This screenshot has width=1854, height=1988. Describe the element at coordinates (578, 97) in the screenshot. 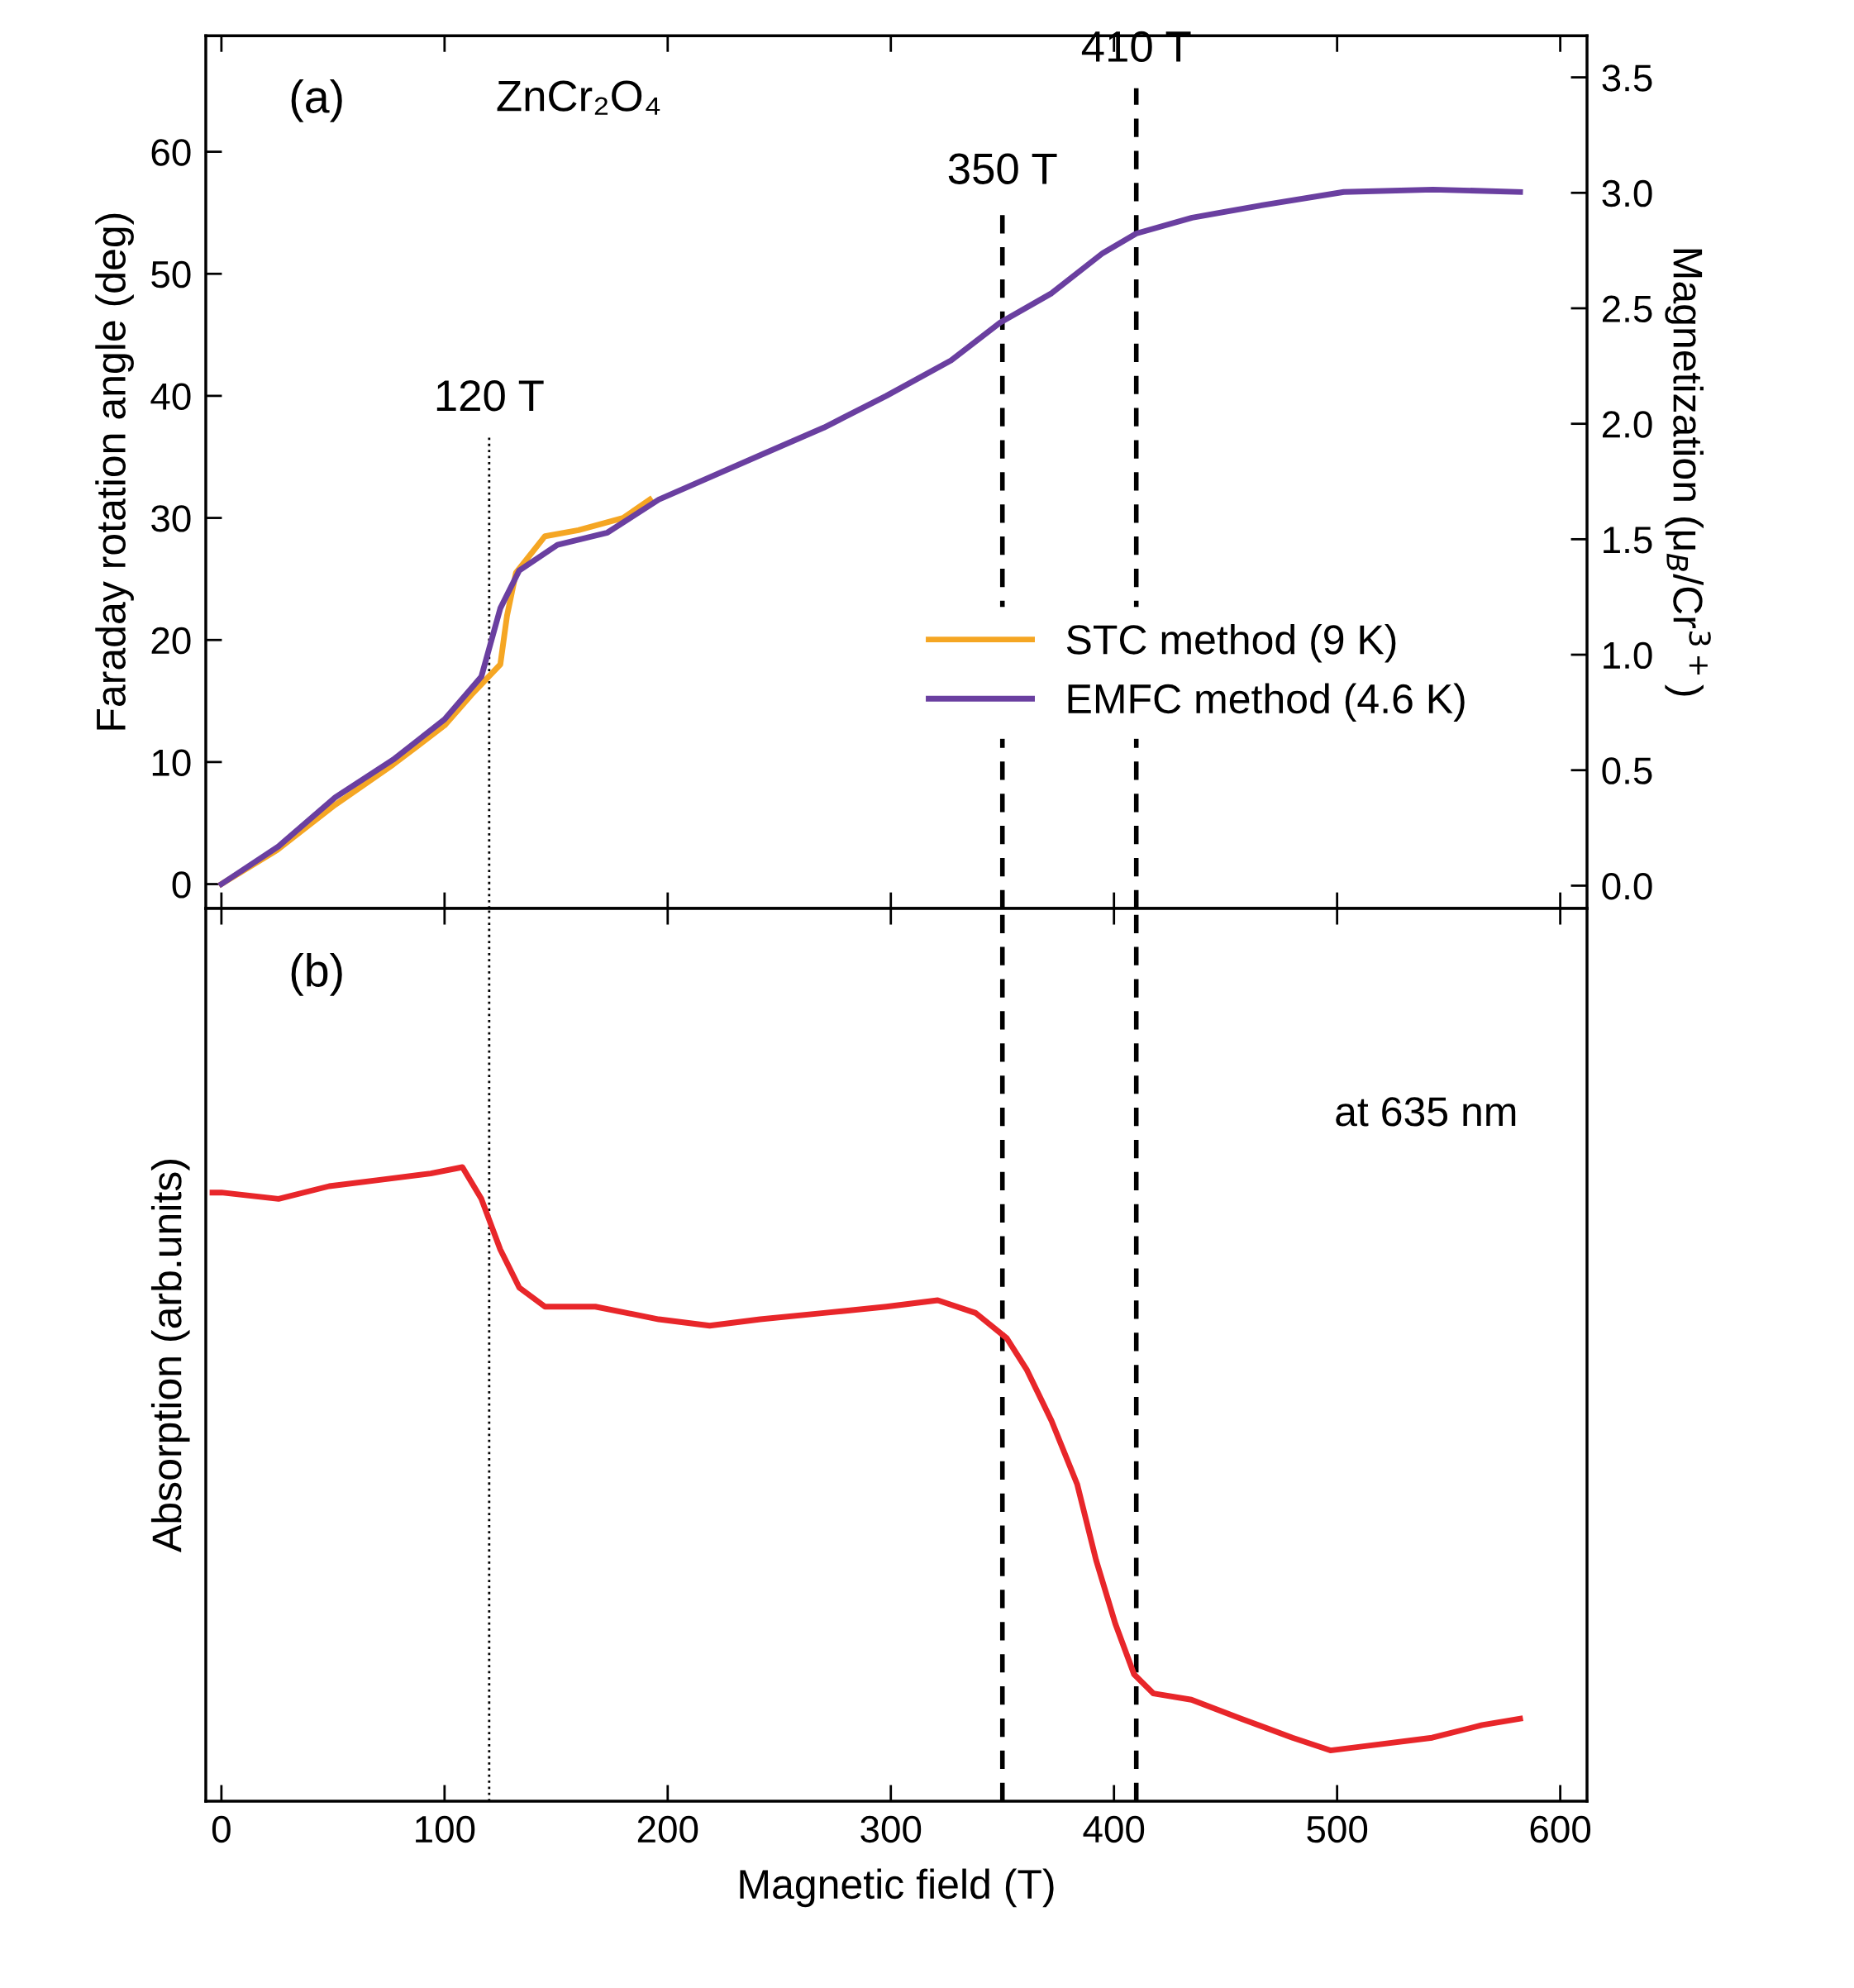

I see `annotation: ZnCr₂O₄` at that location.